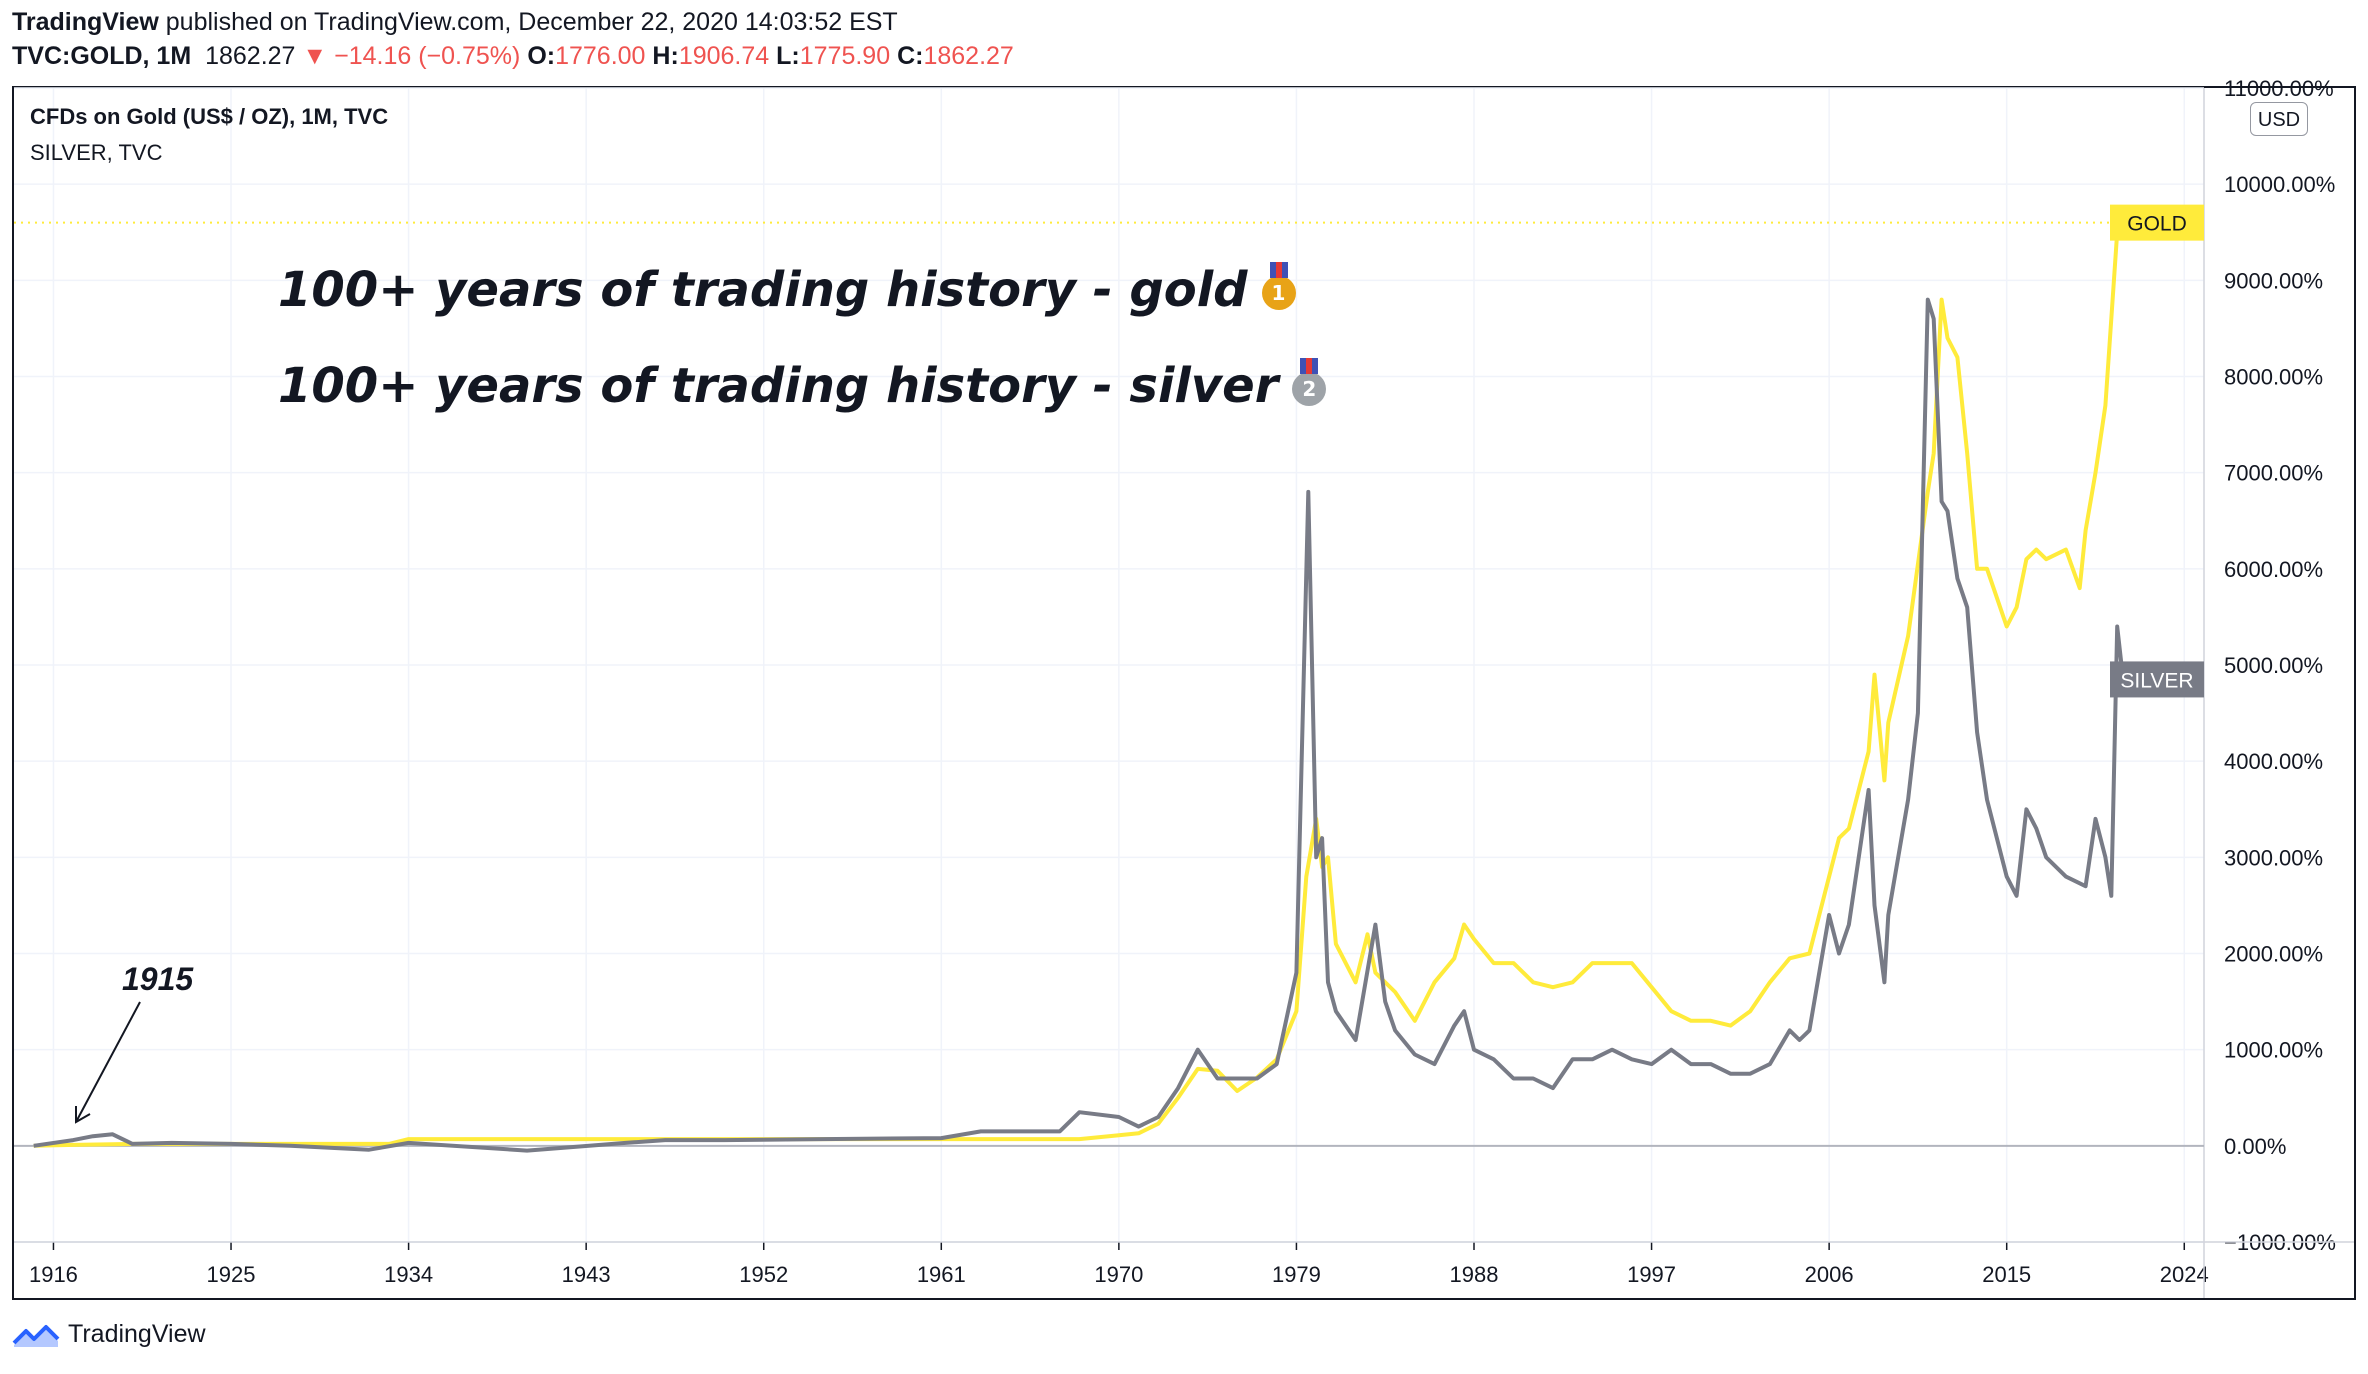  What do you see at coordinates (600, 56) in the screenshot?
I see `open-value: 1776.00` at bounding box center [600, 56].